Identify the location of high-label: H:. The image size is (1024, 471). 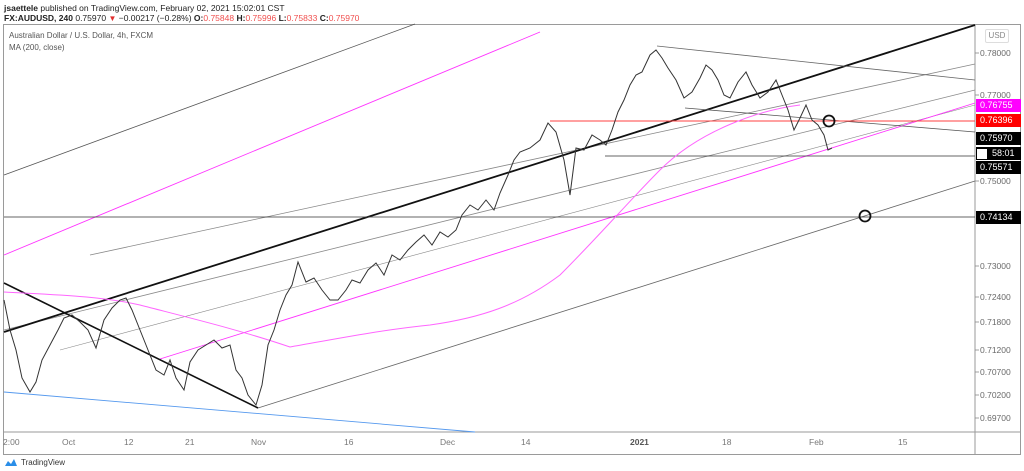
(241, 18).